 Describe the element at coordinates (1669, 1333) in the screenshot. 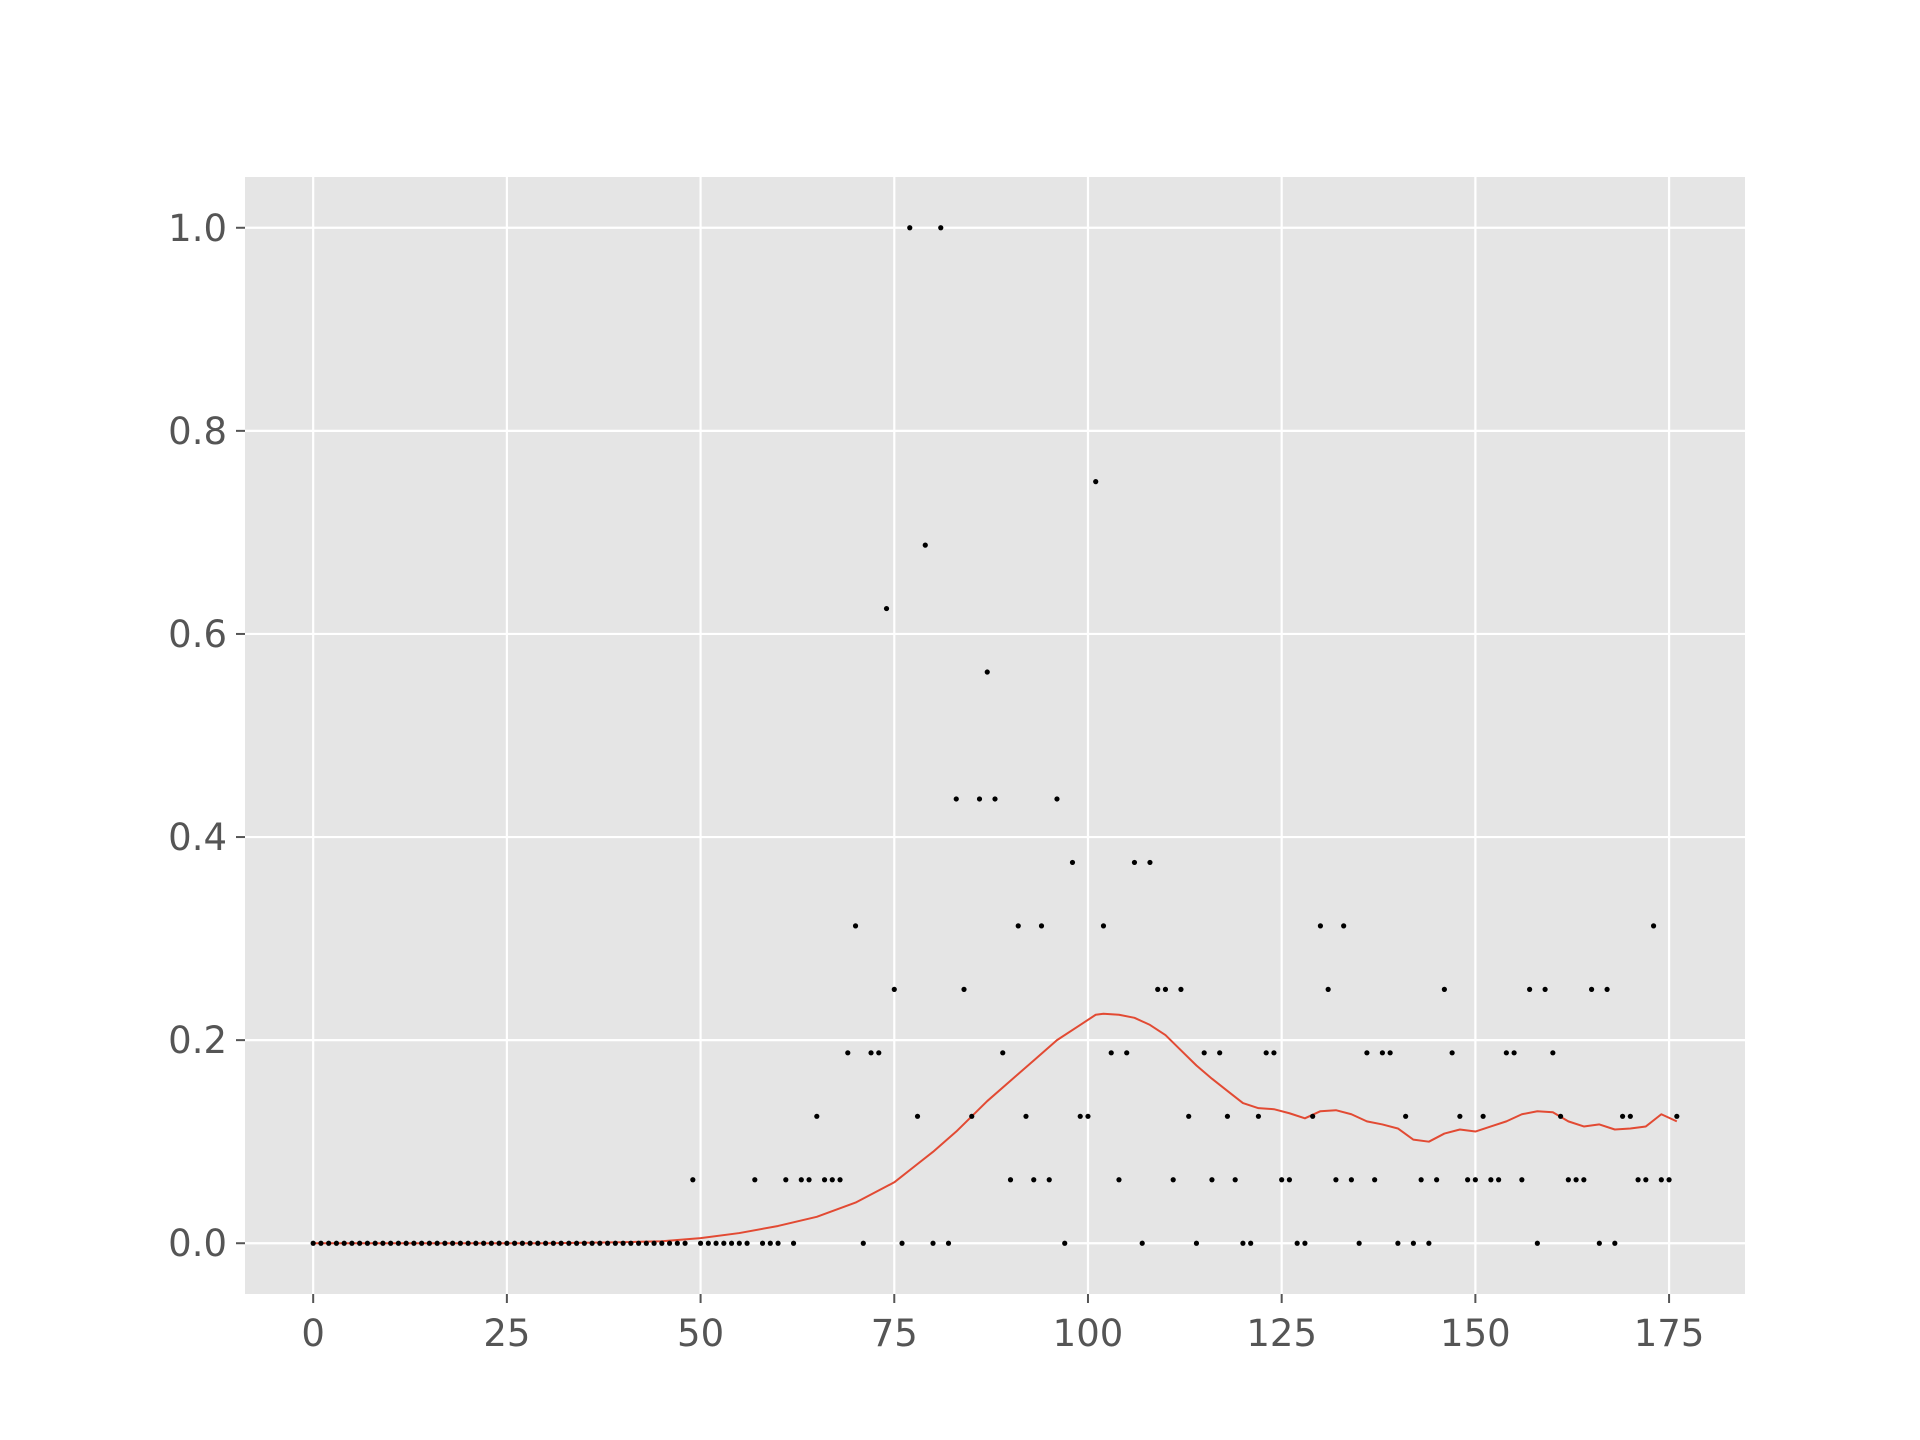

I see `x-tick-label: 175` at that location.